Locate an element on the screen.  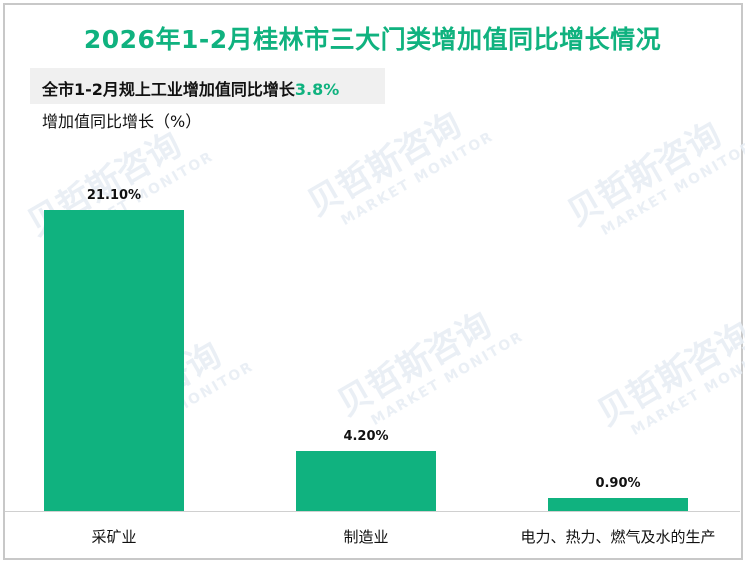
summary-text: 全市1-2月规上工业增加值同比增长3.8% is located at coordinates (190, 88).